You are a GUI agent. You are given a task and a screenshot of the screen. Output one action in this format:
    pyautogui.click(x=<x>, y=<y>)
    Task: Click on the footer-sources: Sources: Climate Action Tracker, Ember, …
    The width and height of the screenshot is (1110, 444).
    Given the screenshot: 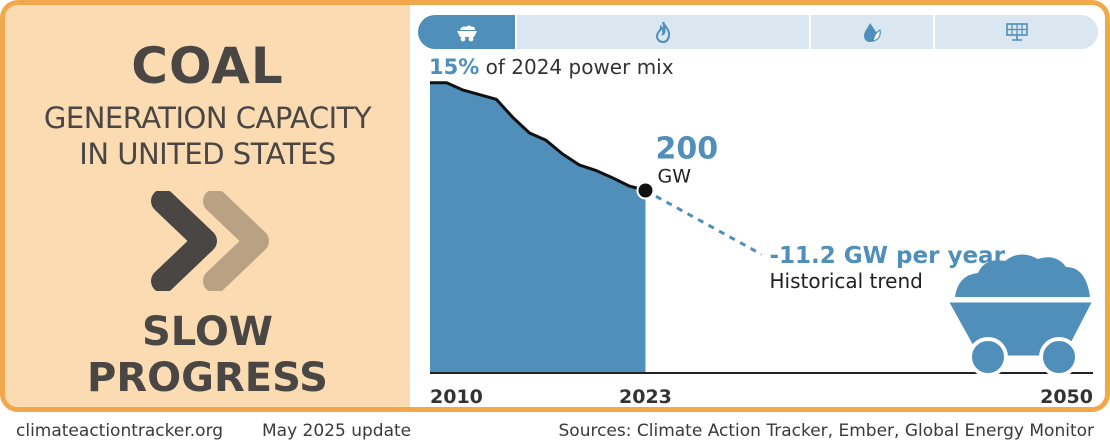 What is the action you would take?
    pyautogui.click(x=826, y=431)
    